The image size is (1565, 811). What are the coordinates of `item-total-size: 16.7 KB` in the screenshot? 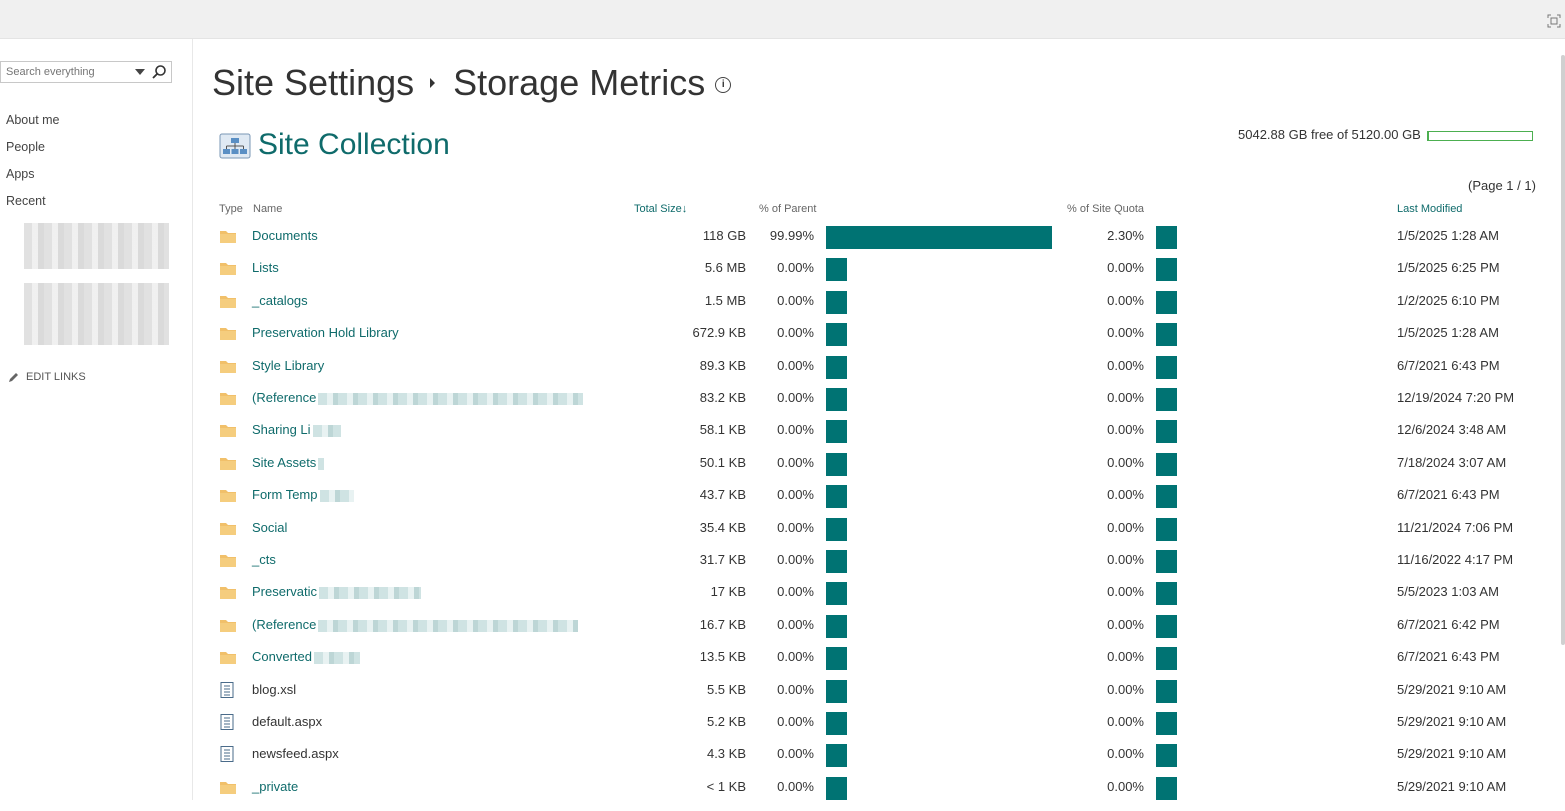 It's located at (722, 624).